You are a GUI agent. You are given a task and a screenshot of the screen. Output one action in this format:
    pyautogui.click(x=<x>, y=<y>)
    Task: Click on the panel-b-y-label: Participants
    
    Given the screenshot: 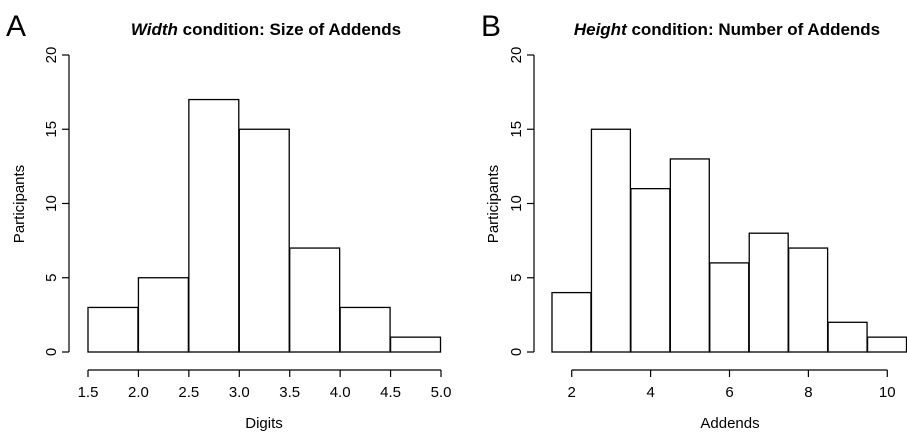 What is the action you would take?
    pyautogui.click(x=493, y=204)
    